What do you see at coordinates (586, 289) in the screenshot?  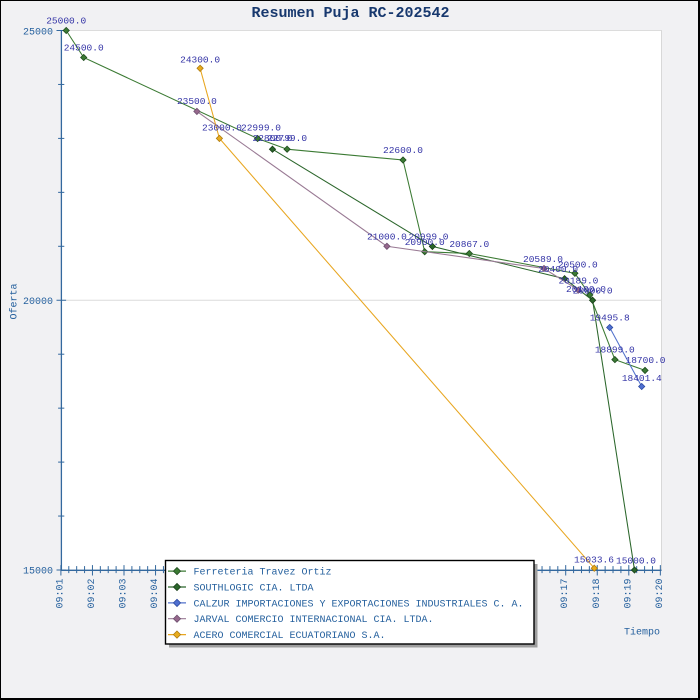 I see `svg-text: 20100.0` at bounding box center [586, 289].